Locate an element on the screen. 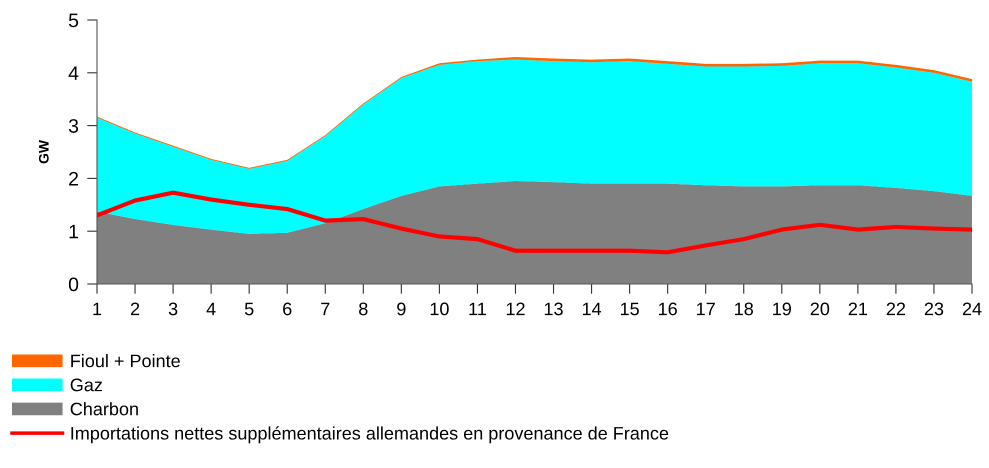  y-axis-title: GW is located at coordinates (43, 152).